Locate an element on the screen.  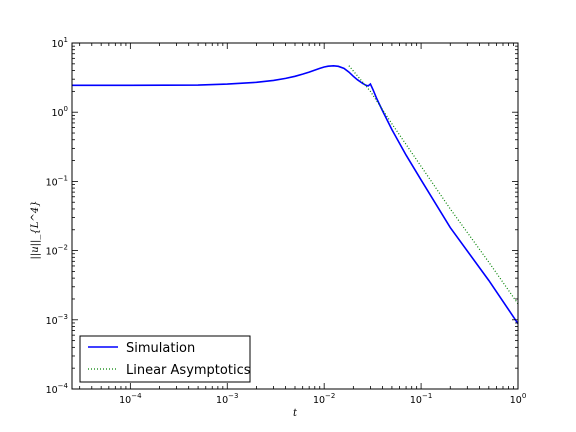
legend-box is located at coordinates (165, 359).